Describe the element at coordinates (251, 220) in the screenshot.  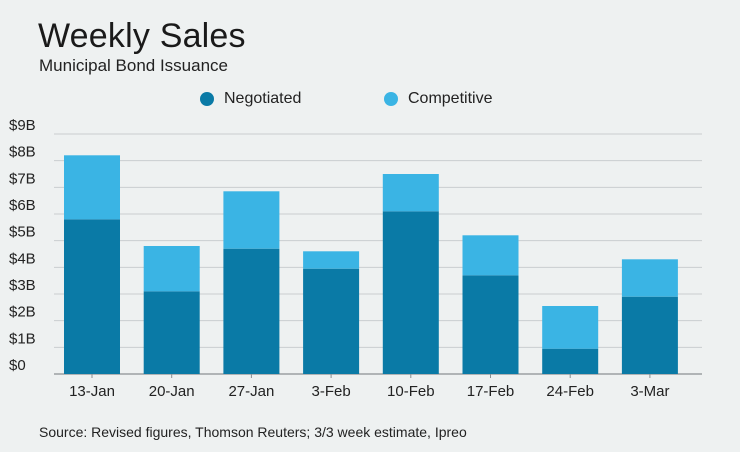
I see `bar-competitive-27-jan` at that location.